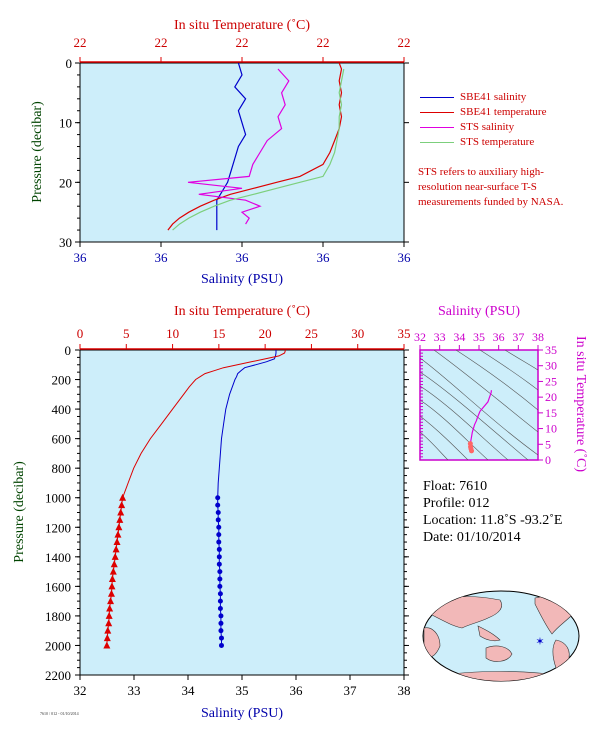 Image resolution: width=601 pixels, height=736 pixels. What do you see at coordinates (58, 498) in the screenshot?
I see `bottom-pressure-tick-label: 1000` at bounding box center [58, 498].